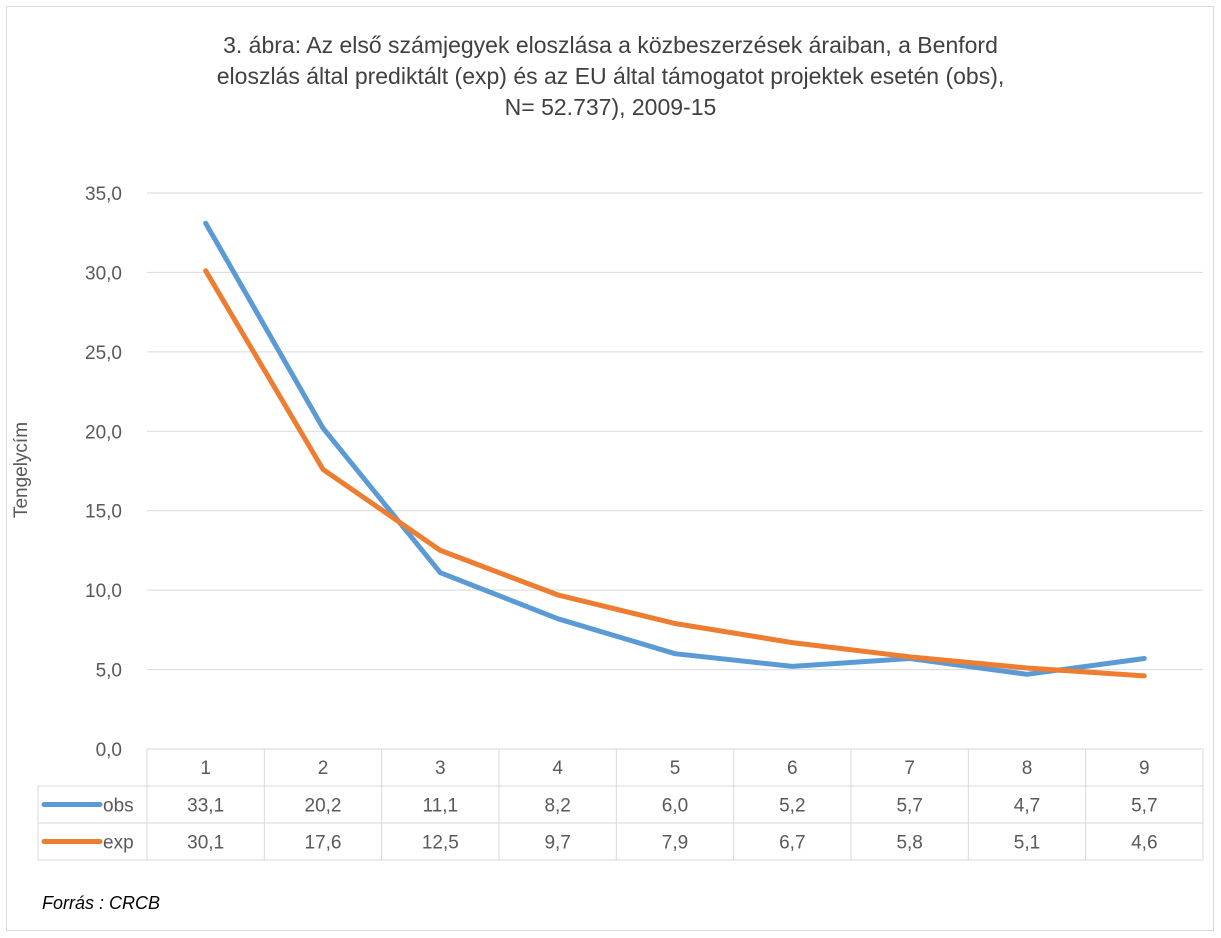 Image resolution: width=1221 pixels, height=938 pixels. What do you see at coordinates (1027, 806) in the screenshot?
I see `data-label-obs: 4,7` at bounding box center [1027, 806].